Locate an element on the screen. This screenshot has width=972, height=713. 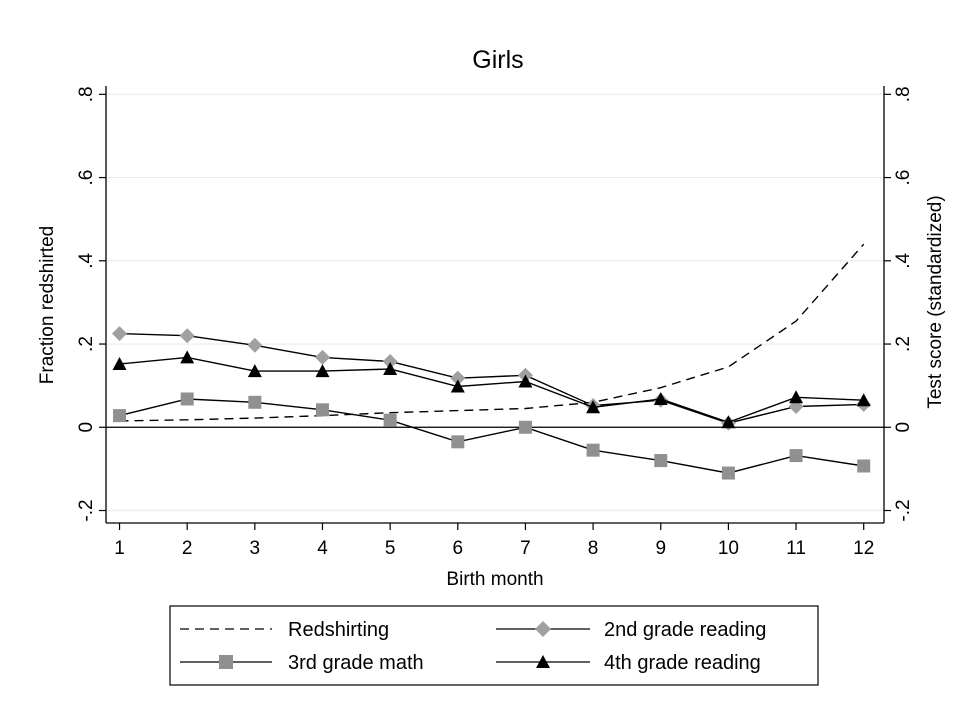
y-tick-label-right: .4 is located at coordinates (903, 260).